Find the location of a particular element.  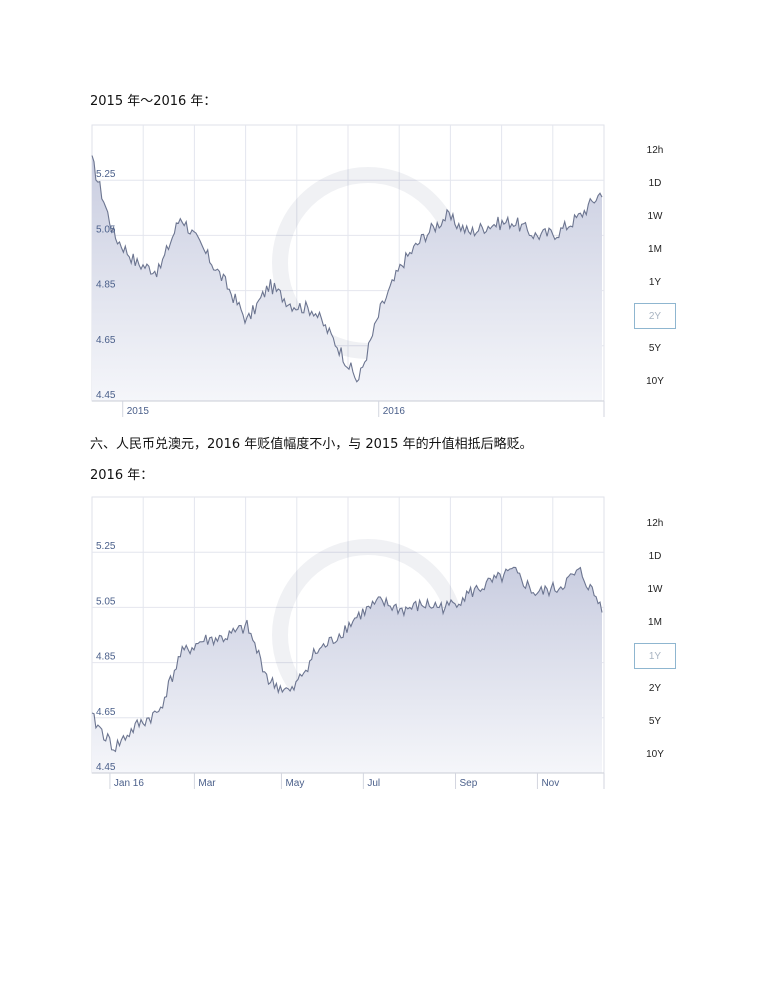

x-tick-label: Jul is located at coordinates (373, 783).